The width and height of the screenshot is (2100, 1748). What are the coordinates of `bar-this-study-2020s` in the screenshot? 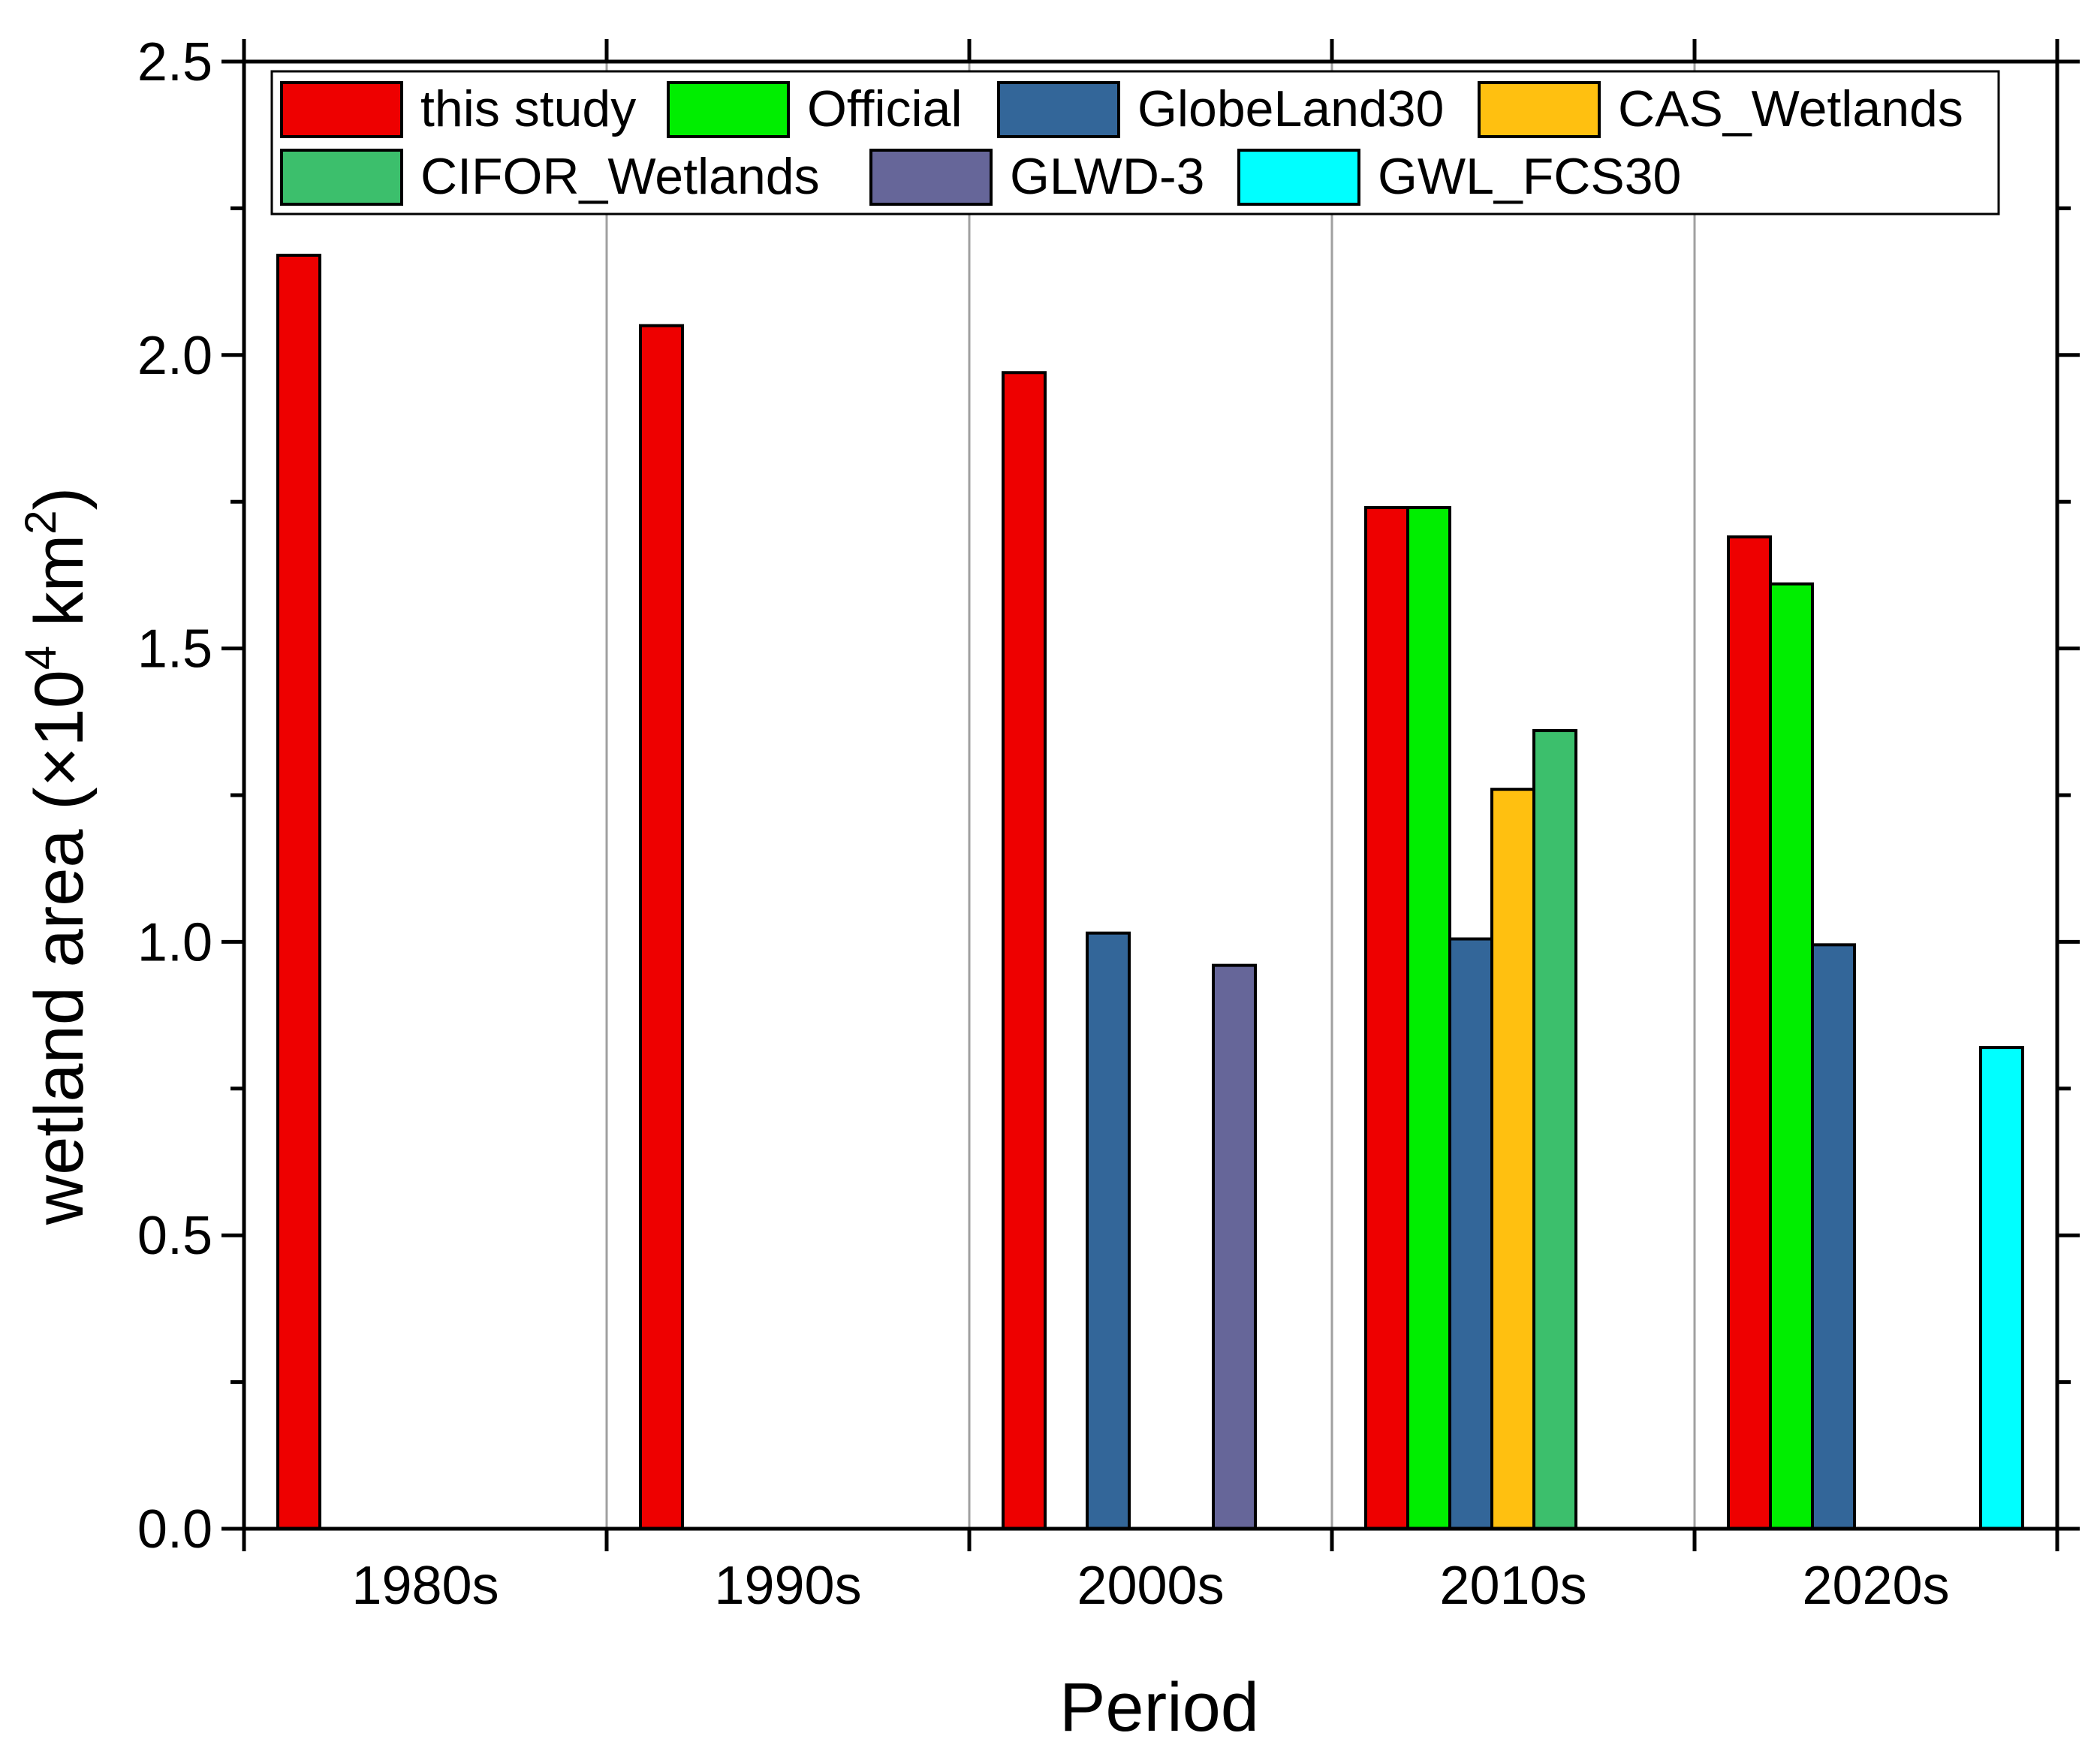 It's located at (1749, 1033).